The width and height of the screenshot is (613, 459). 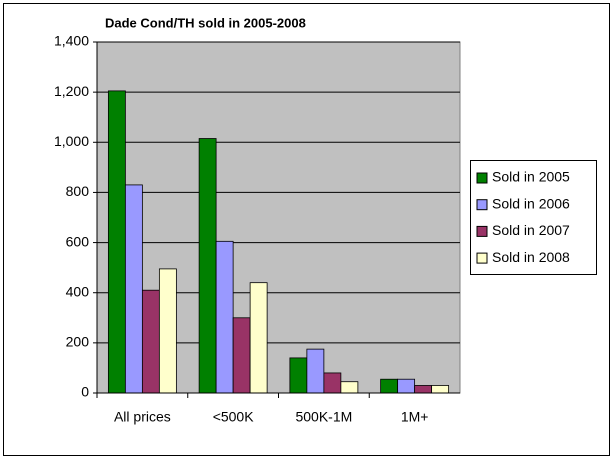 What do you see at coordinates (323, 417) in the screenshot?
I see `x-tick-label: 500K-1M` at bounding box center [323, 417].